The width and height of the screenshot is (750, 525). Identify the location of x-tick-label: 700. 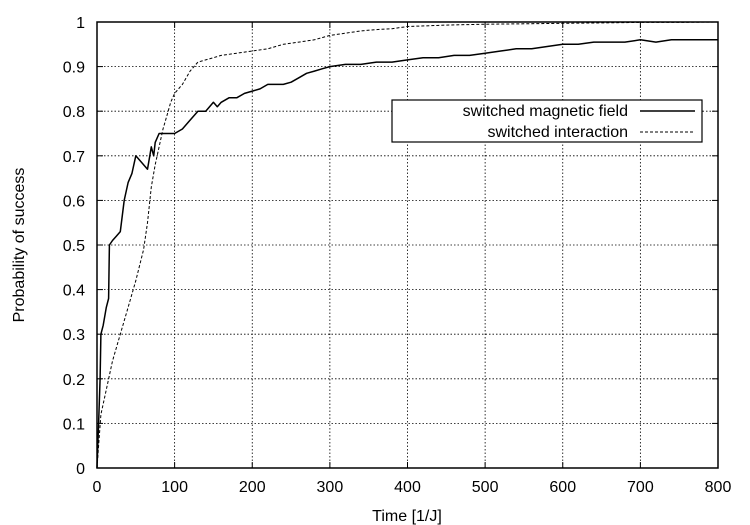
(640, 487).